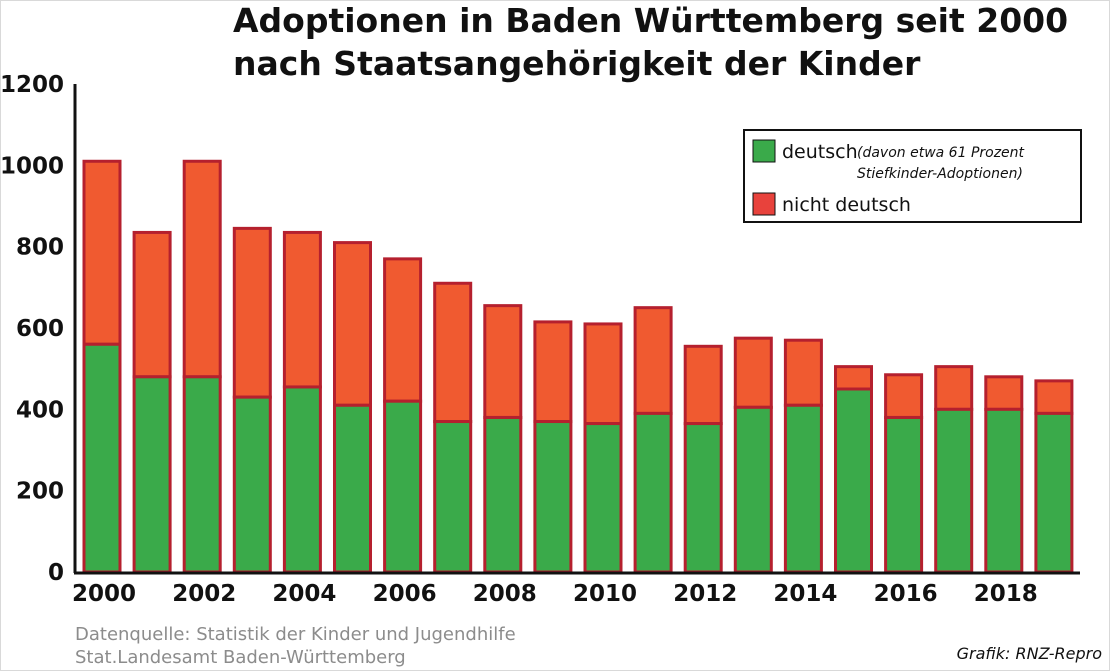  What do you see at coordinates (505, 594) in the screenshot?
I see `x-tick-label: 2008` at bounding box center [505, 594].